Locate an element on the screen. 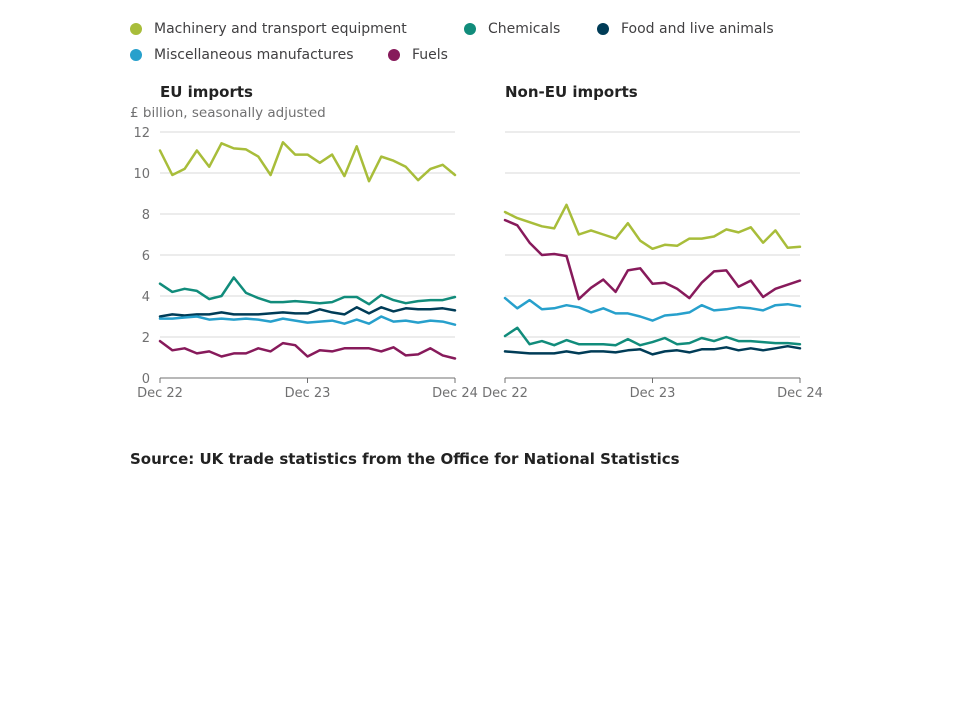  y-tick-label: 6 is located at coordinates (146, 256).